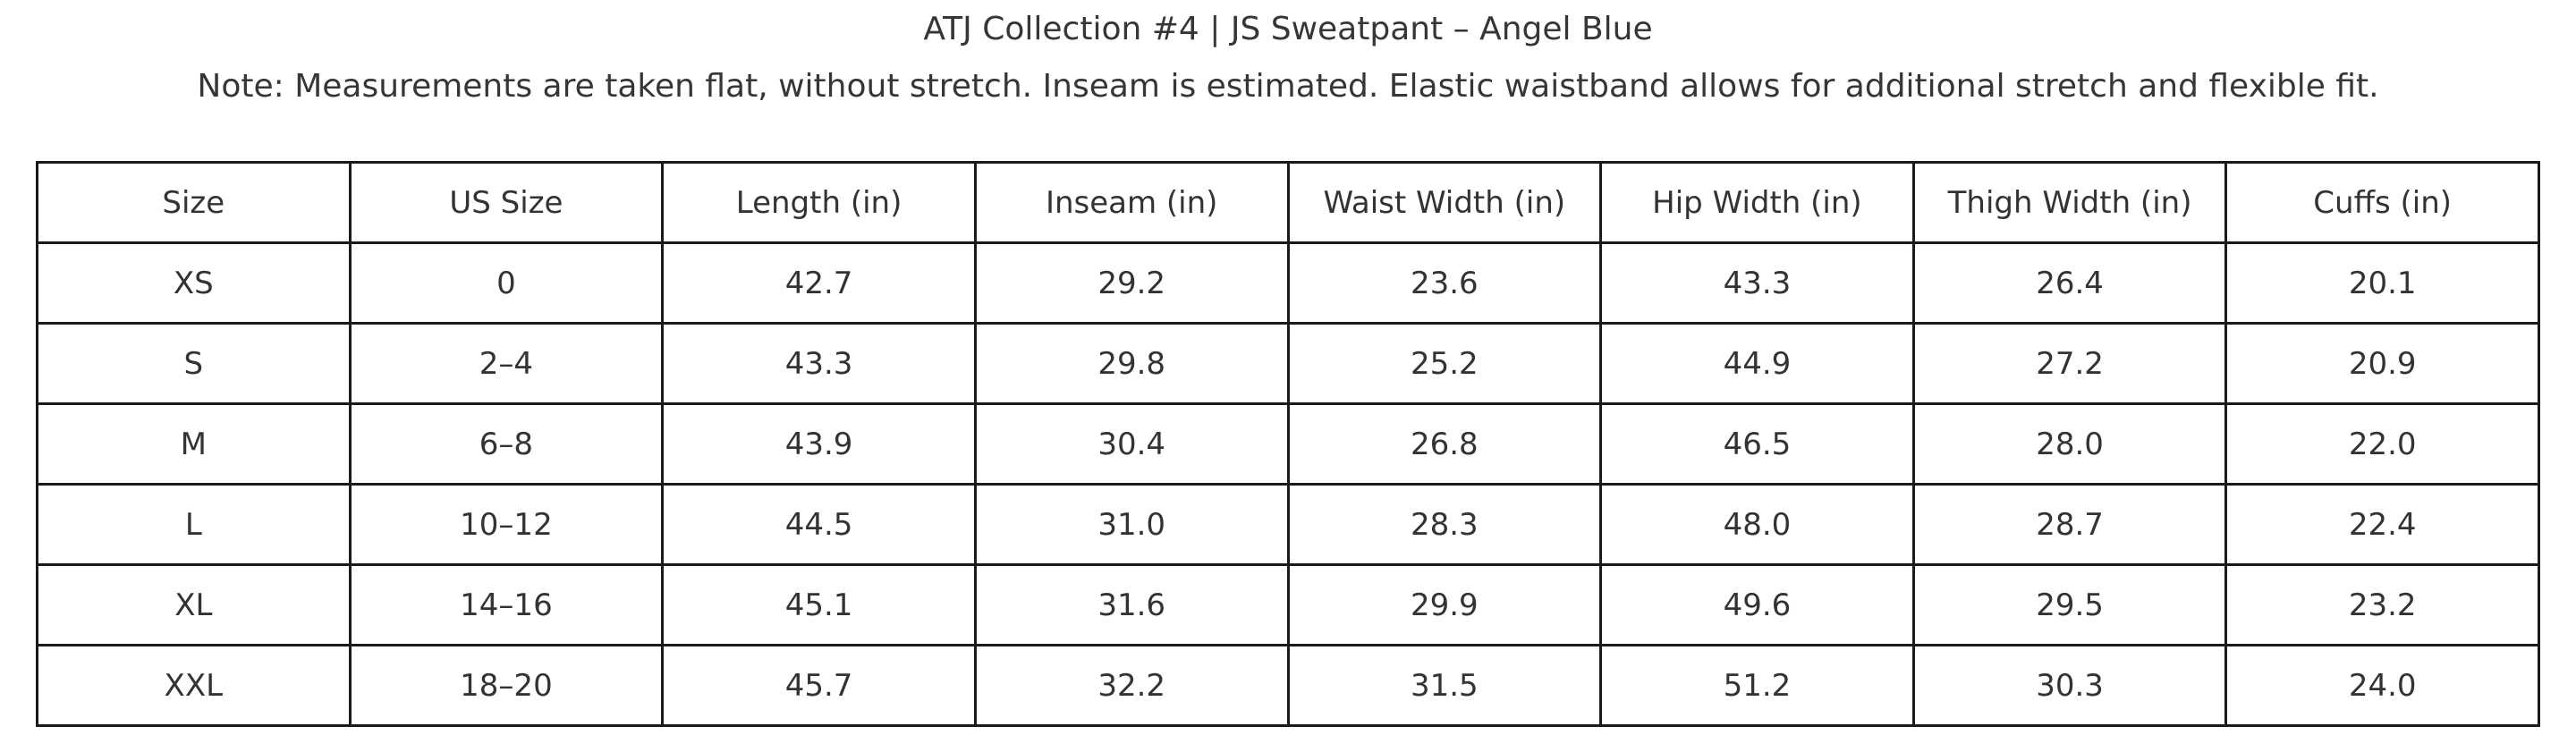 This screenshot has width=2576, height=752. Describe the element at coordinates (819, 283) in the screenshot. I see `table-cell: 42.7` at that location.